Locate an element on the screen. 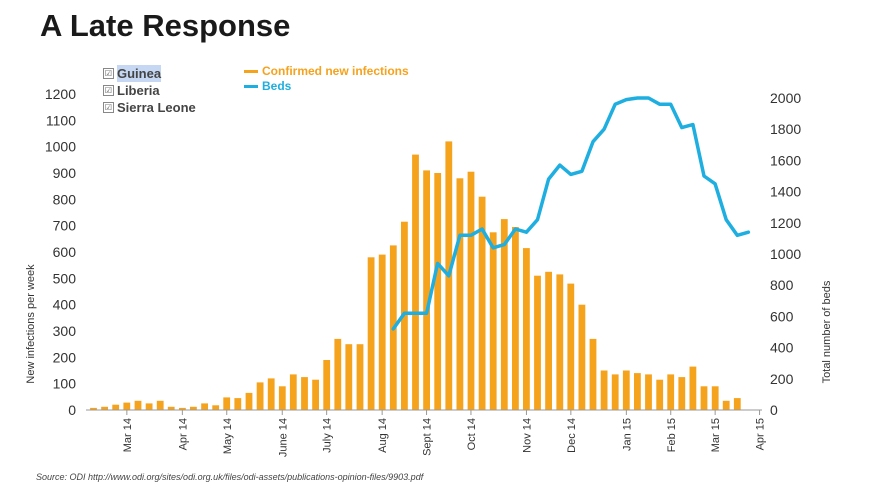 The image size is (894, 496). legend-item-beds: Beds is located at coordinates (326, 86).